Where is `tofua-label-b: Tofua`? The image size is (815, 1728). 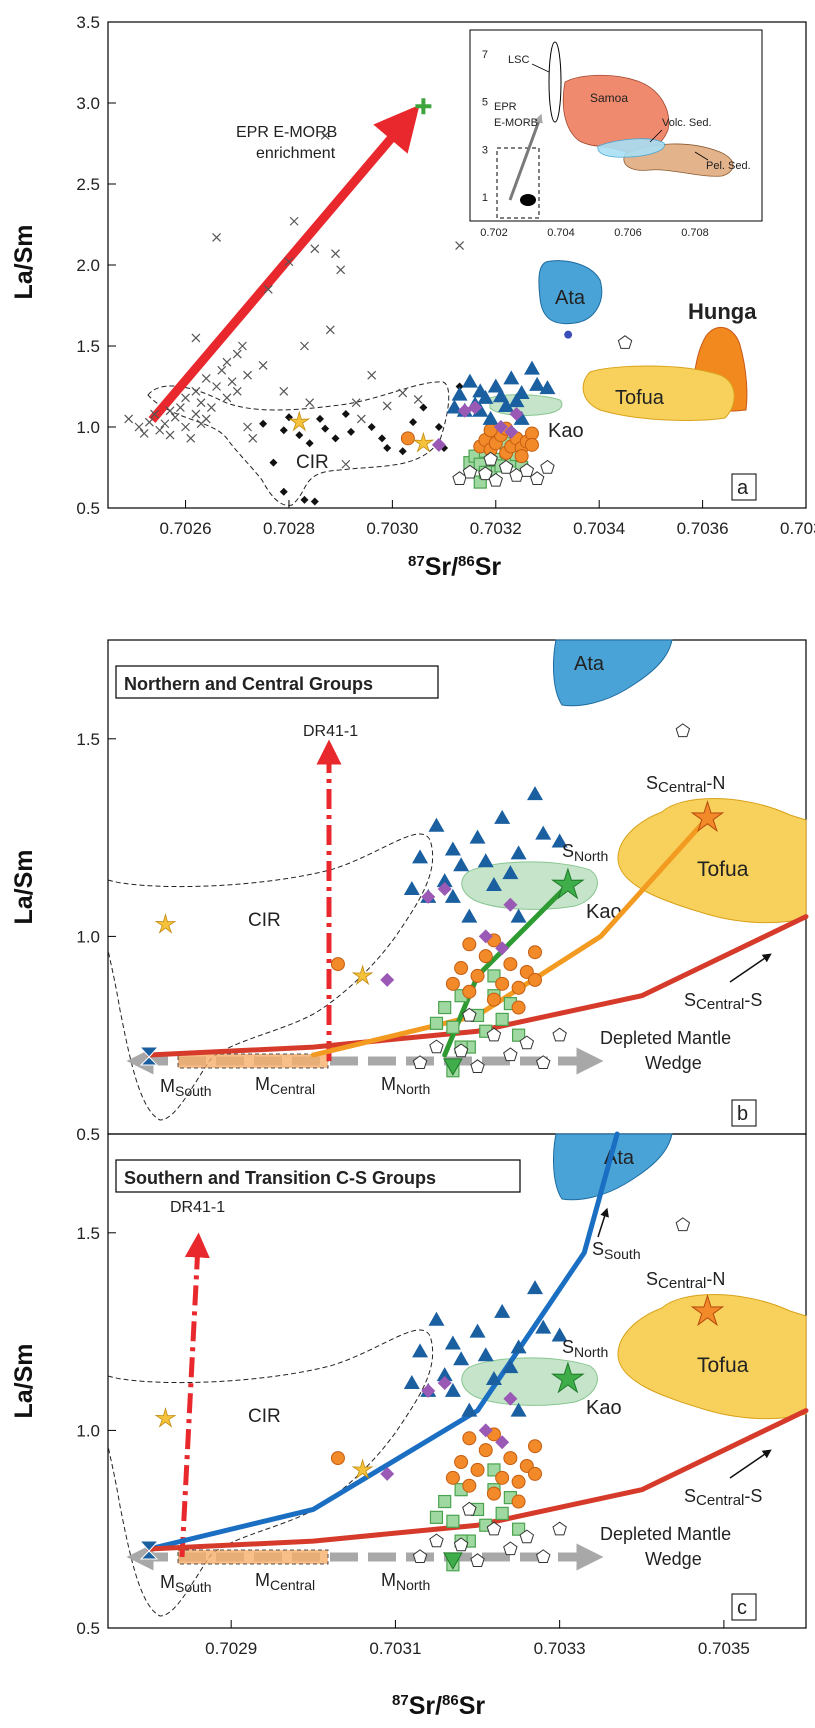 tofua-label-b: Tofua is located at coordinates (723, 869).